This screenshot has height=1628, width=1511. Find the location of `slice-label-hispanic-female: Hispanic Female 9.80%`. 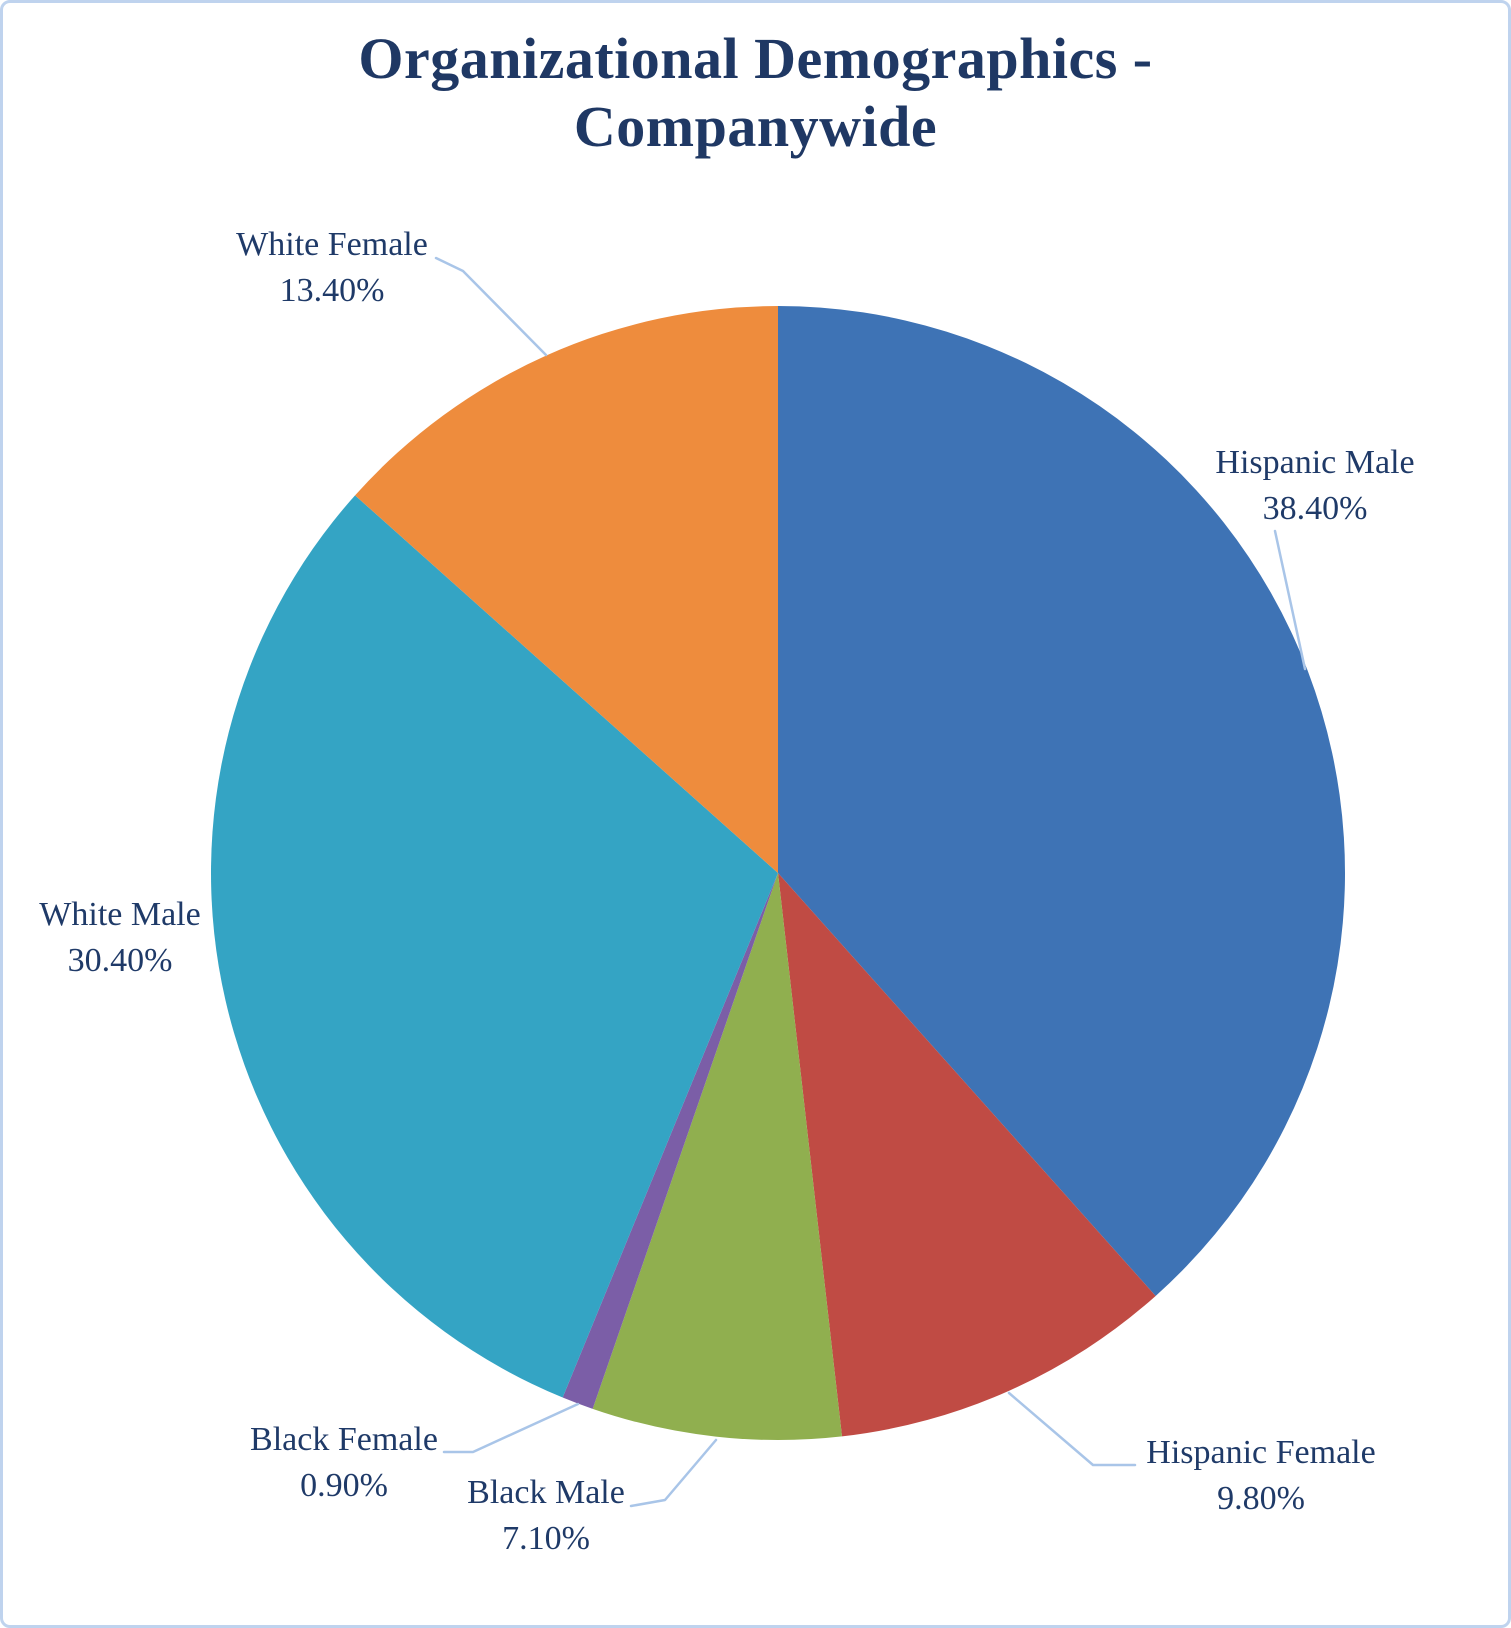

slice-label-hispanic-female: Hispanic Female 9.80% is located at coordinates (1260, 1475).